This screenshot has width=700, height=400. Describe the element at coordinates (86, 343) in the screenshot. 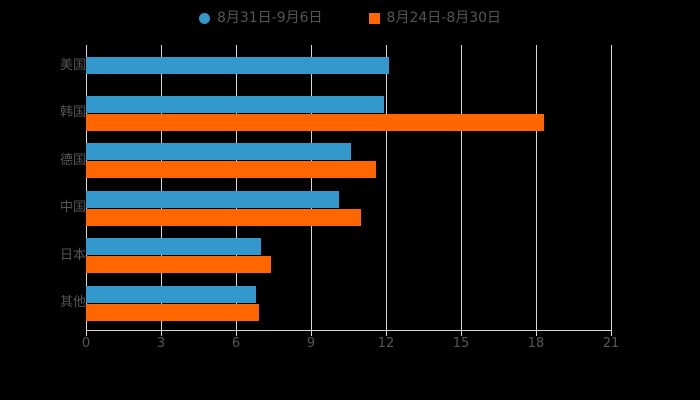

I see `x-tick-label-0: 0` at that location.